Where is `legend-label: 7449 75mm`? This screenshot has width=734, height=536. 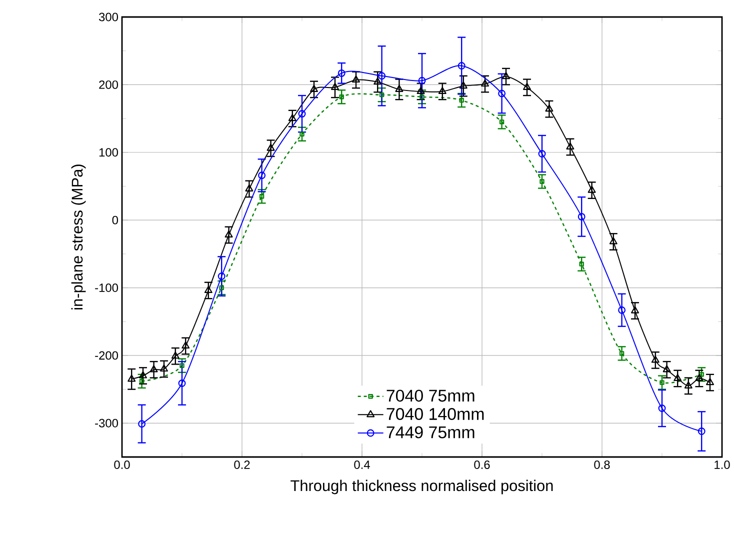 legend-label: 7449 75mm is located at coordinates (430, 432).